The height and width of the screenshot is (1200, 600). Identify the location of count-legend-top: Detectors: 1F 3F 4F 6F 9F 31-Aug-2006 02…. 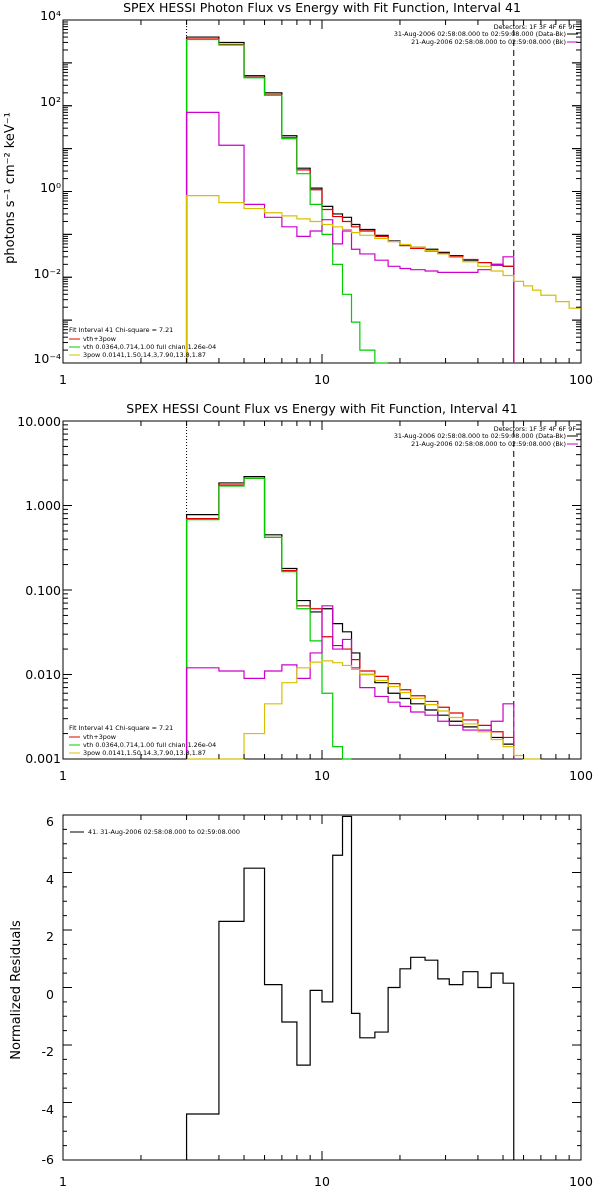
(486, 436).